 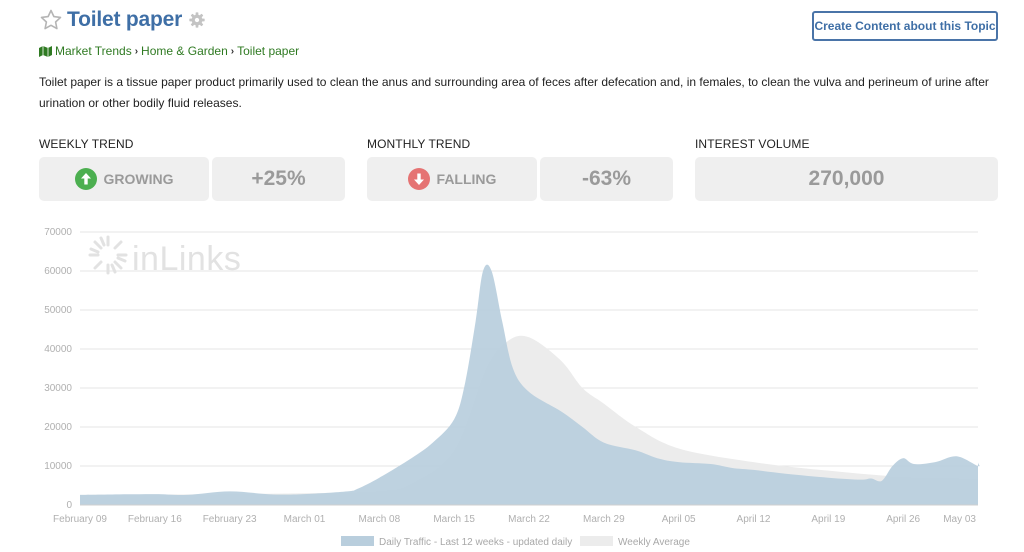 What do you see at coordinates (679, 519) in the screenshot?
I see `x-tick-label: April 05` at bounding box center [679, 519].